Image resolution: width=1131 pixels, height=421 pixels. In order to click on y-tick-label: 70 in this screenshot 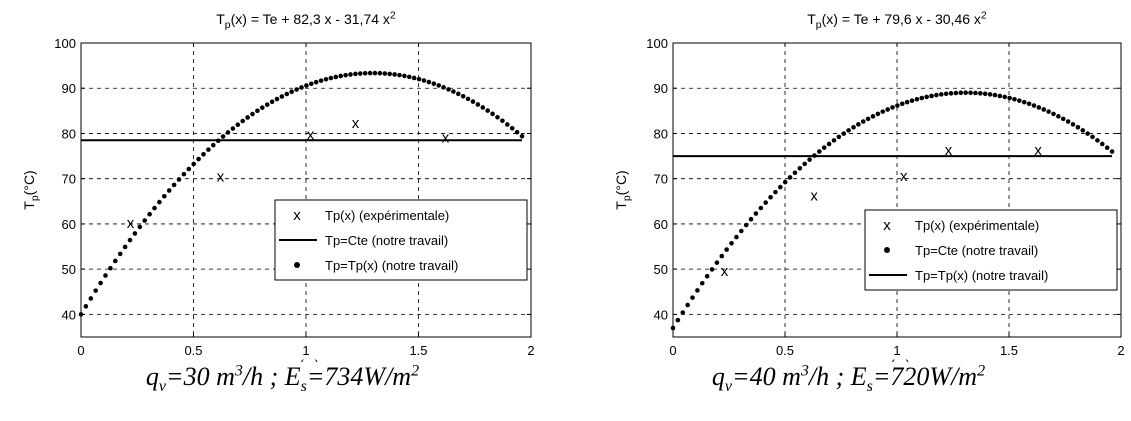, I will do `click(661, 179)`.